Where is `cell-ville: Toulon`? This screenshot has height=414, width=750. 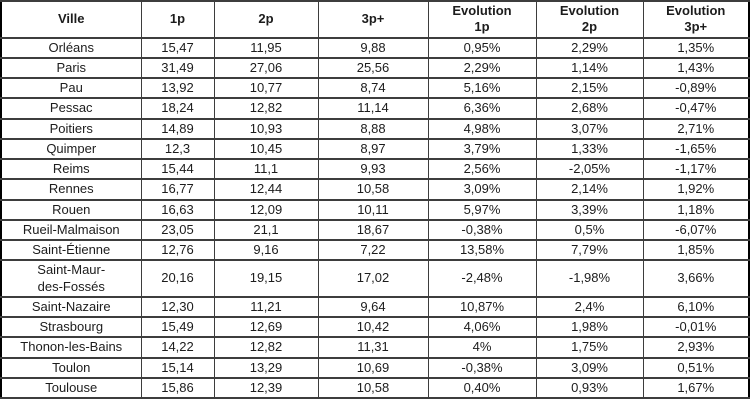 cell-ville: Toulon is located at coordinates (71, 367).